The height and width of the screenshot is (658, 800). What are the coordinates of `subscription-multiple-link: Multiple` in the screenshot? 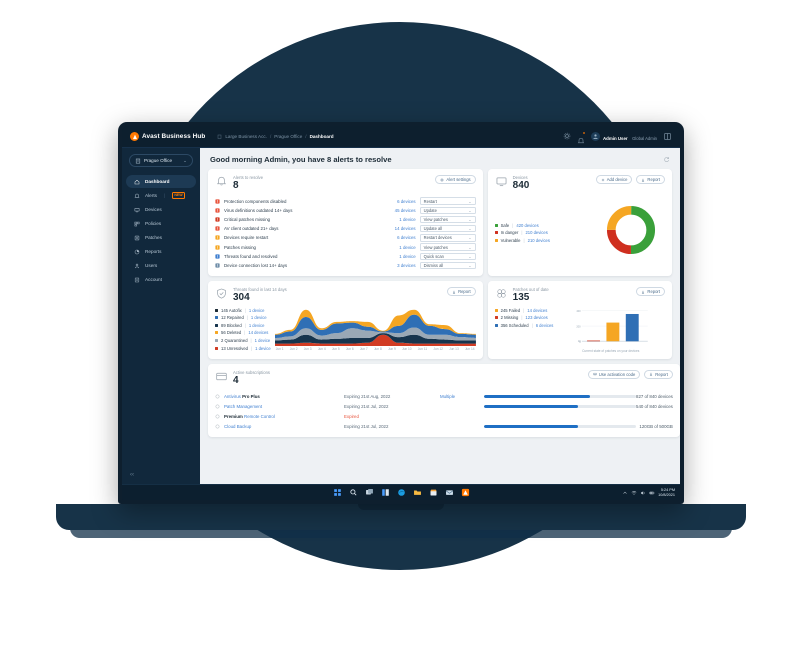 It's located at (448, 396).